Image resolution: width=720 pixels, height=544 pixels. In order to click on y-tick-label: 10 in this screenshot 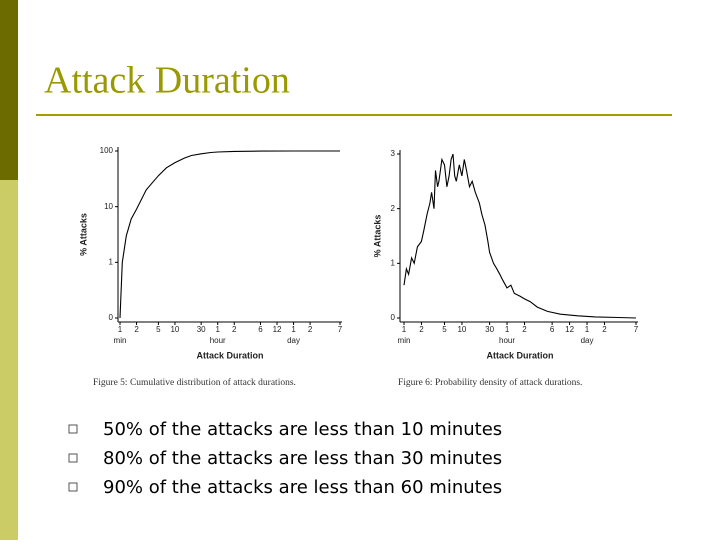, I will do `click(108, 206)`.